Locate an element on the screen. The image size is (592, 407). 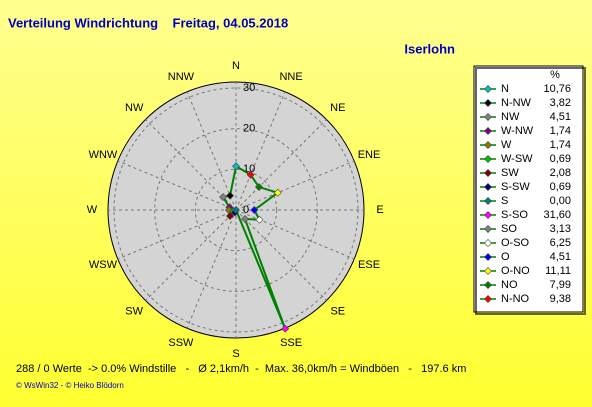
legend-header: % is located at coordinates (555, 75).